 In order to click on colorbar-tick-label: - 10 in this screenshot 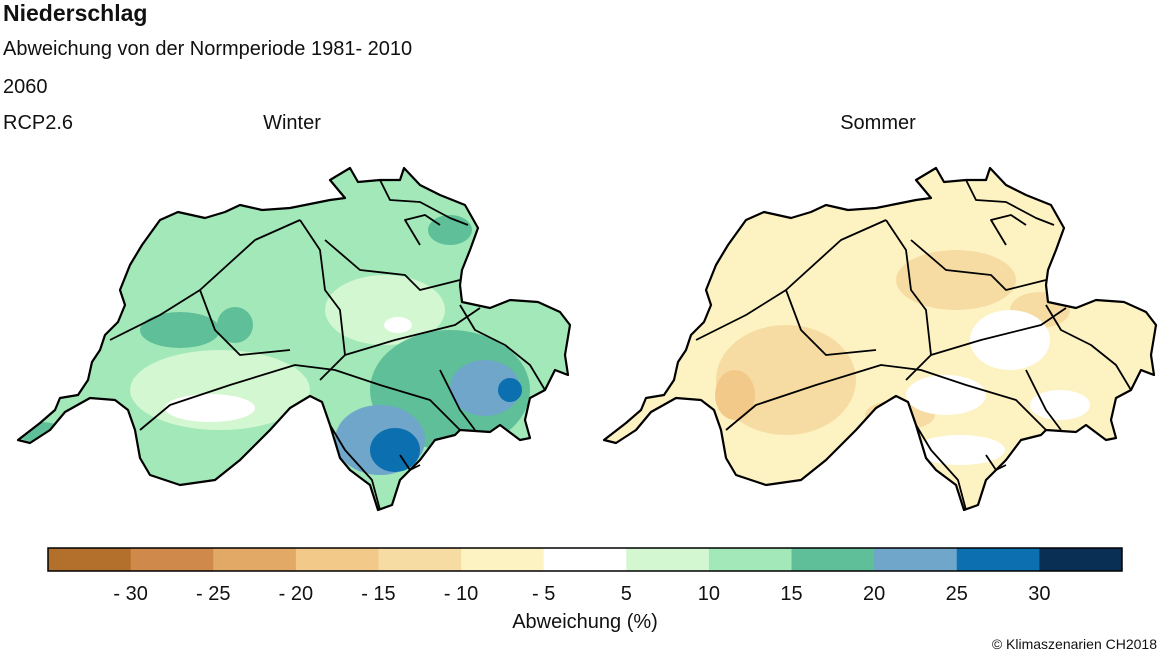, I will do `click(461, 594)`.